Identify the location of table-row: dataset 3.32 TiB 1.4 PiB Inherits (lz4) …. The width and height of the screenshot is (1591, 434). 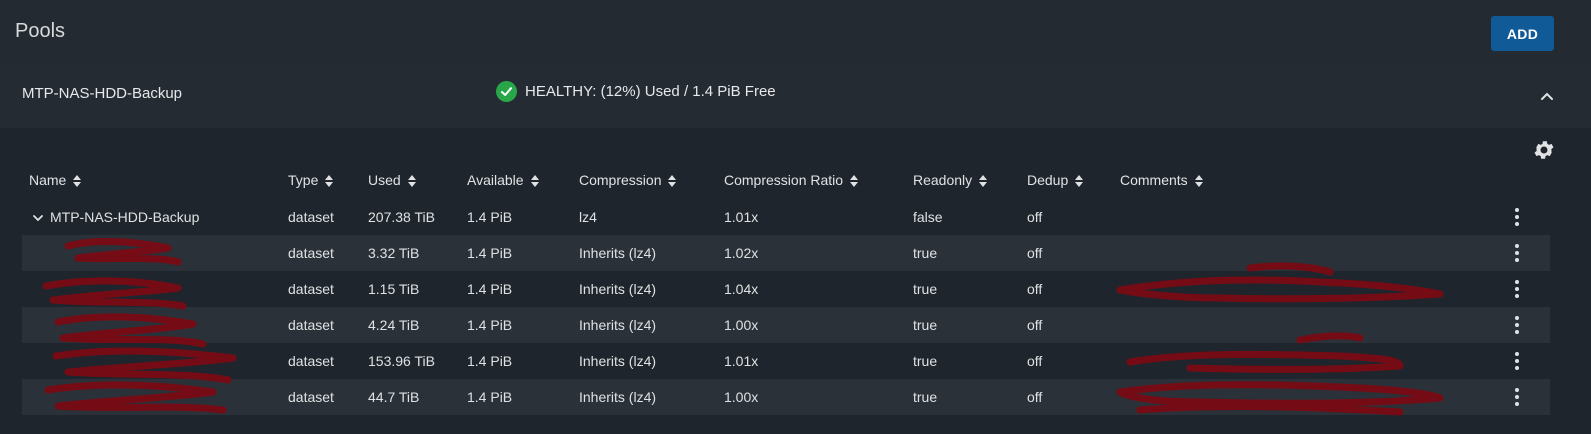
(786, 253).